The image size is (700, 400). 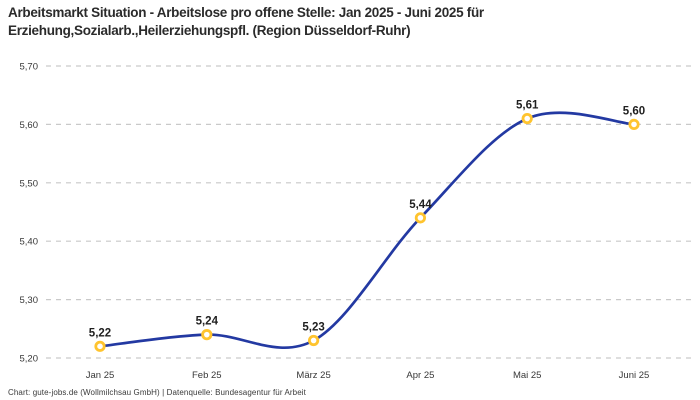 What do you see at coordinates (207, 322) in the screenshot?
I see `data-point-label: 5,24` at bounding box center [207, 322].